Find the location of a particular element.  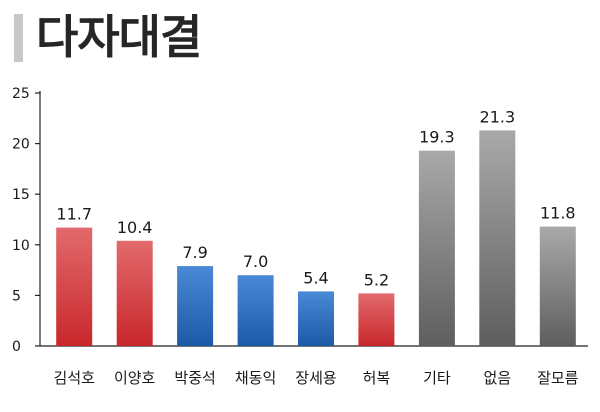

category-label: 채동익 is located at coordinates (255, 378).